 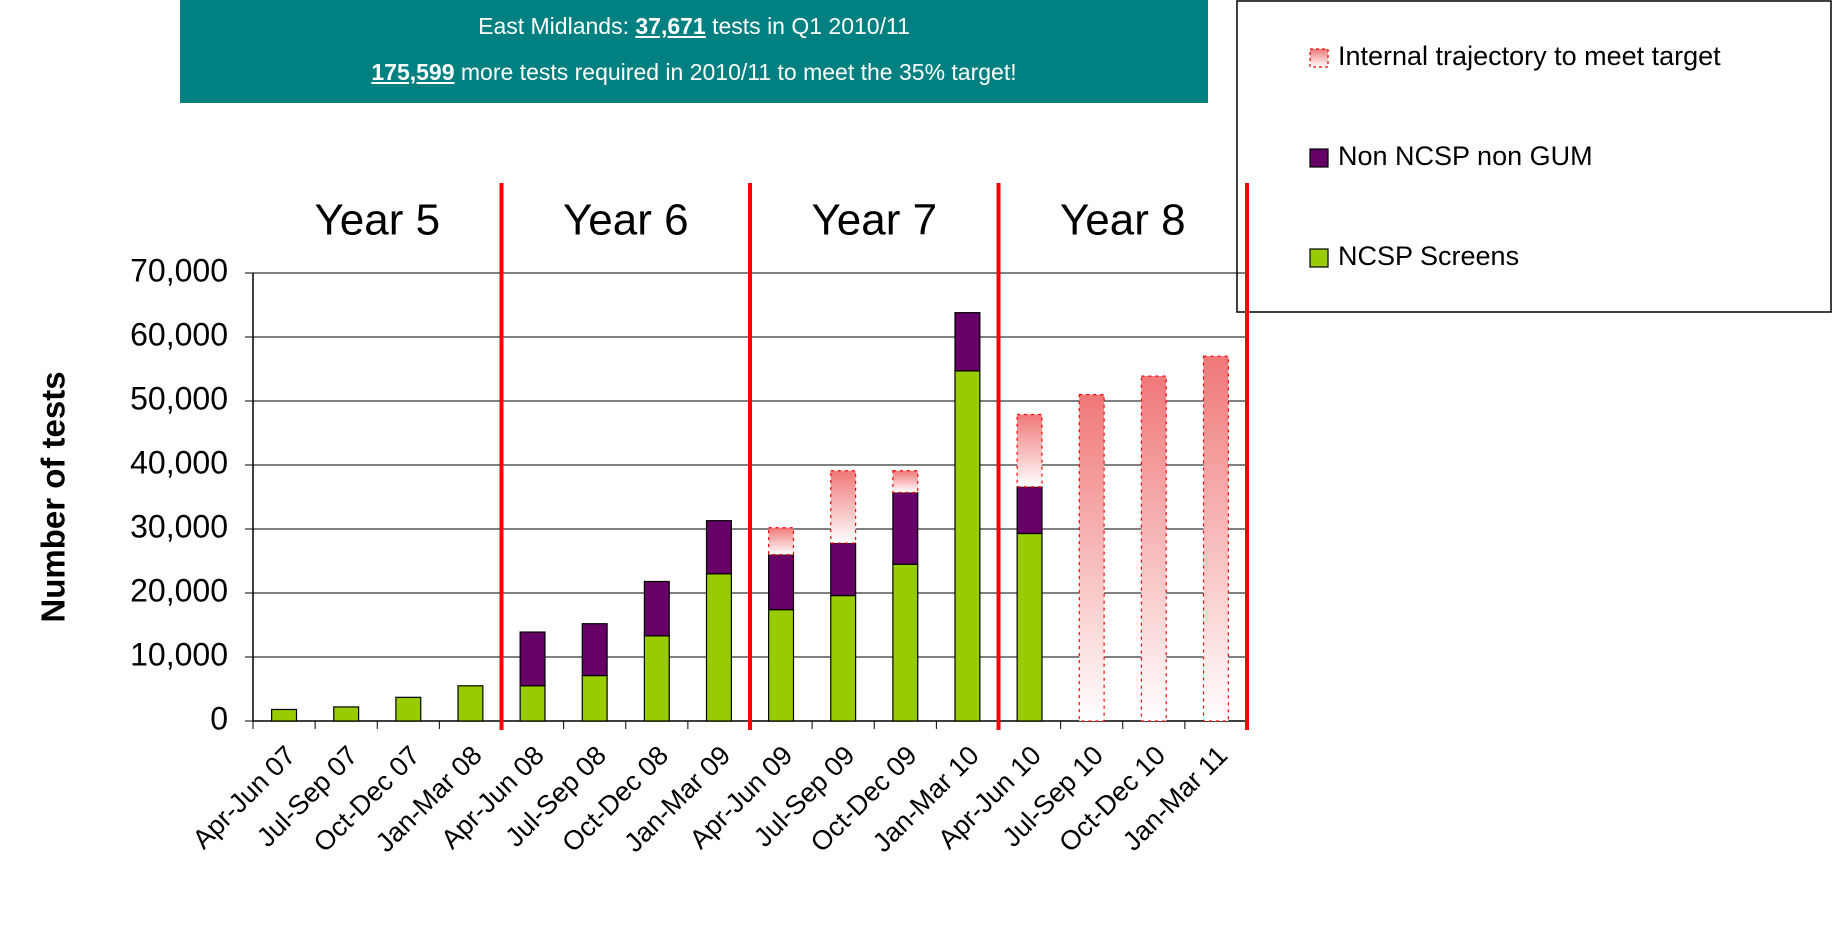 I want to click on year-label: Year 5, so click(x=377, y=220).